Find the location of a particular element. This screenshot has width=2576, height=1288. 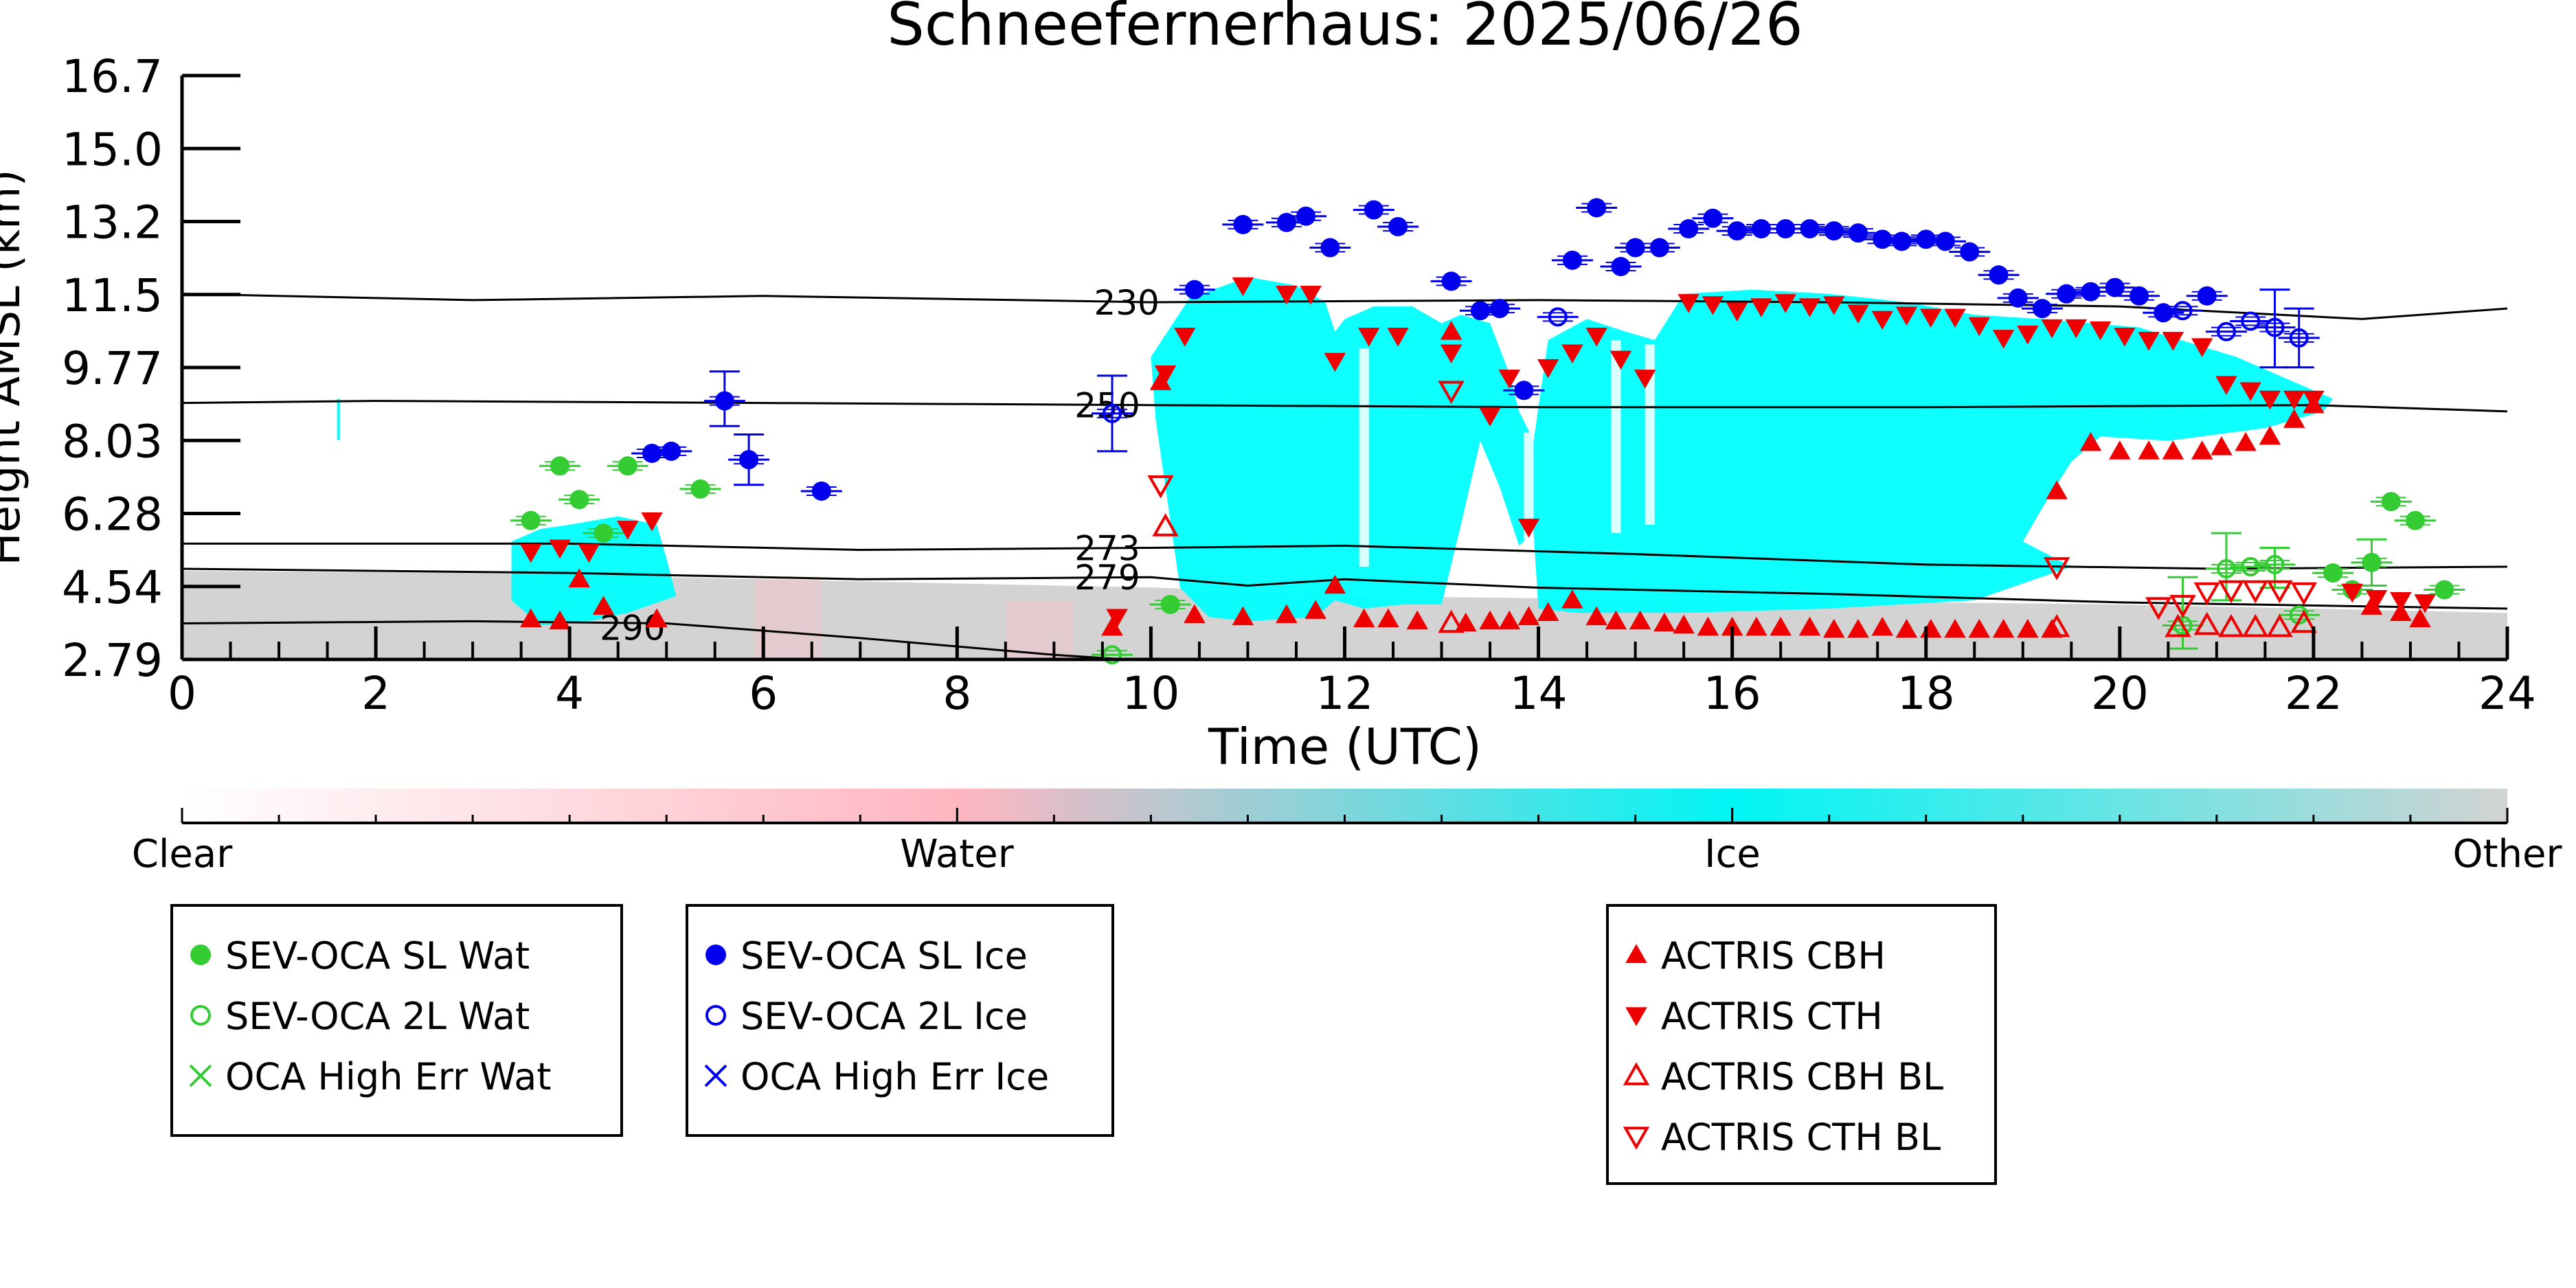

y-tick-label: 2.79 is located at coordinates (112, 660).